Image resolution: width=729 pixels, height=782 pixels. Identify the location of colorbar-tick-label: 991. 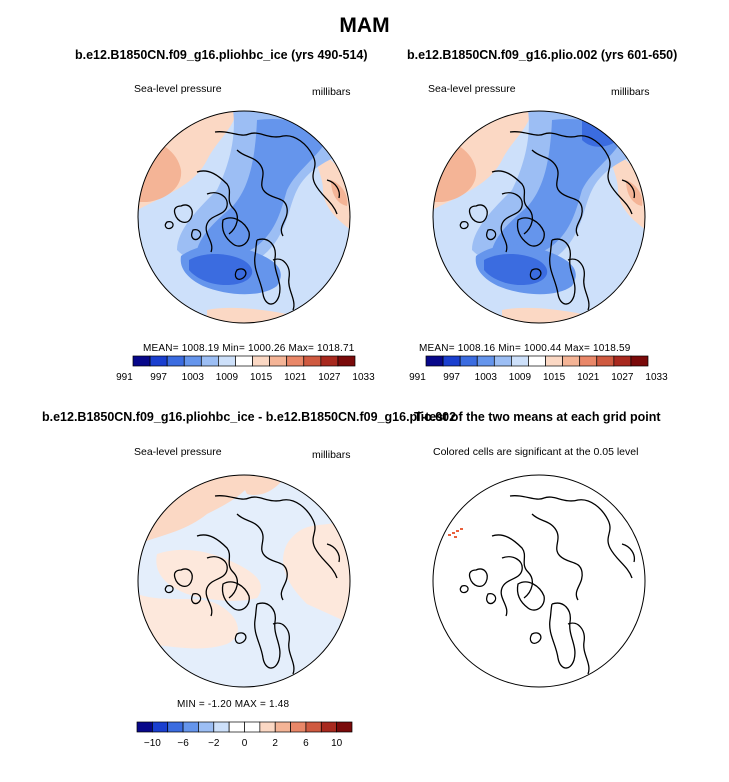
(417, 377).